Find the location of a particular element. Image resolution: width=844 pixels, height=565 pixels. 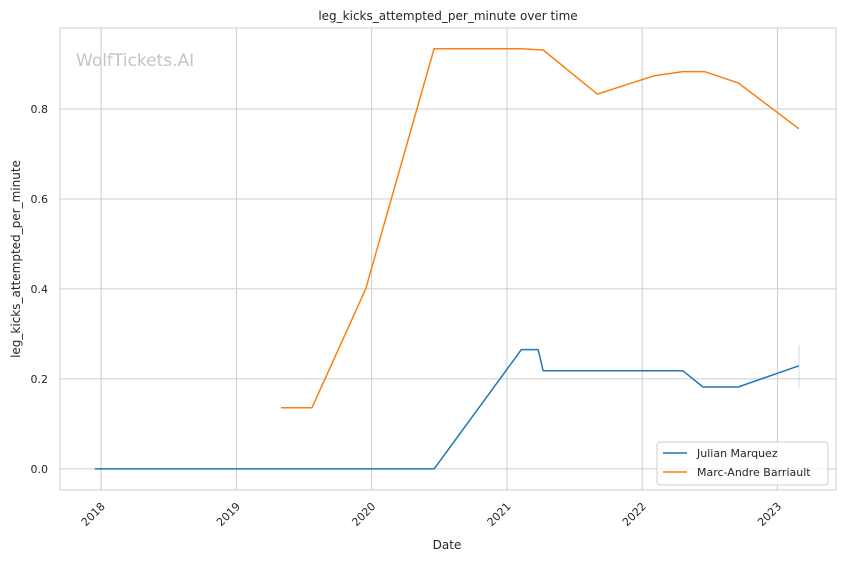

y-tick-label: 0.8 is located at coordinates (40, 109).